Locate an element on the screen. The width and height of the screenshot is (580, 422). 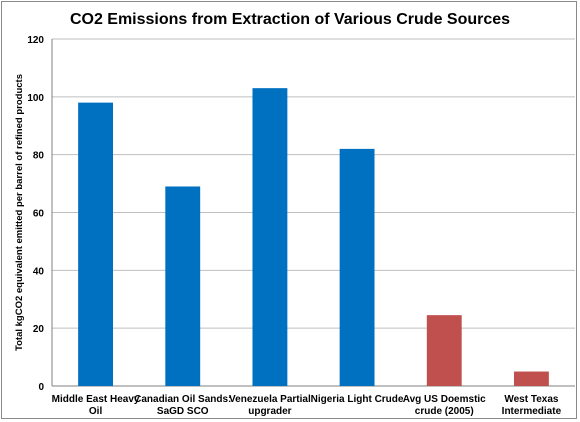
x-tick-label: Venezuela Partial upgrader is located at coordinates (270, 405).